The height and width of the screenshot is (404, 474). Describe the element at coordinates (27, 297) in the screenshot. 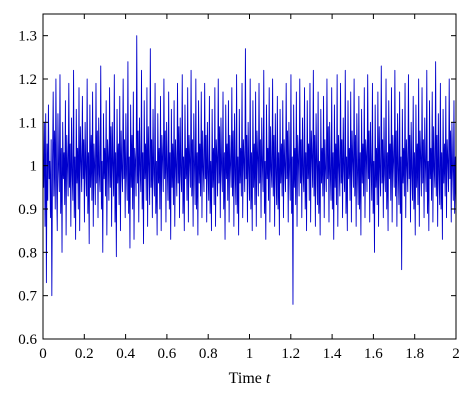

I see `y-tick-label: 0.7` at that location.